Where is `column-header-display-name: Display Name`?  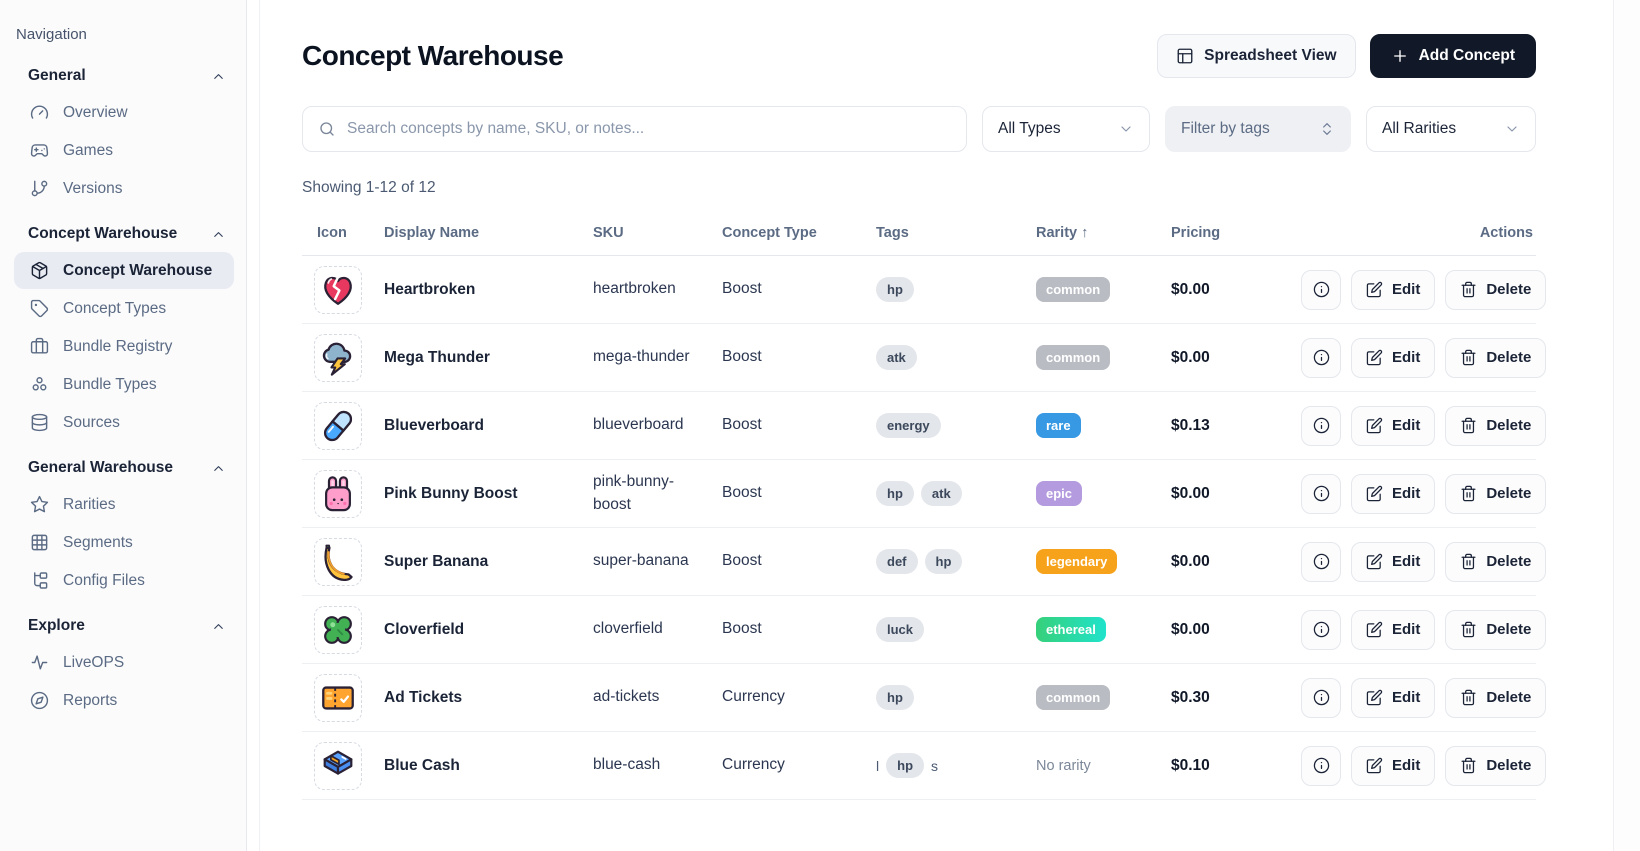 column-header-display-name: Display Name is located at coordinates (432, 233).